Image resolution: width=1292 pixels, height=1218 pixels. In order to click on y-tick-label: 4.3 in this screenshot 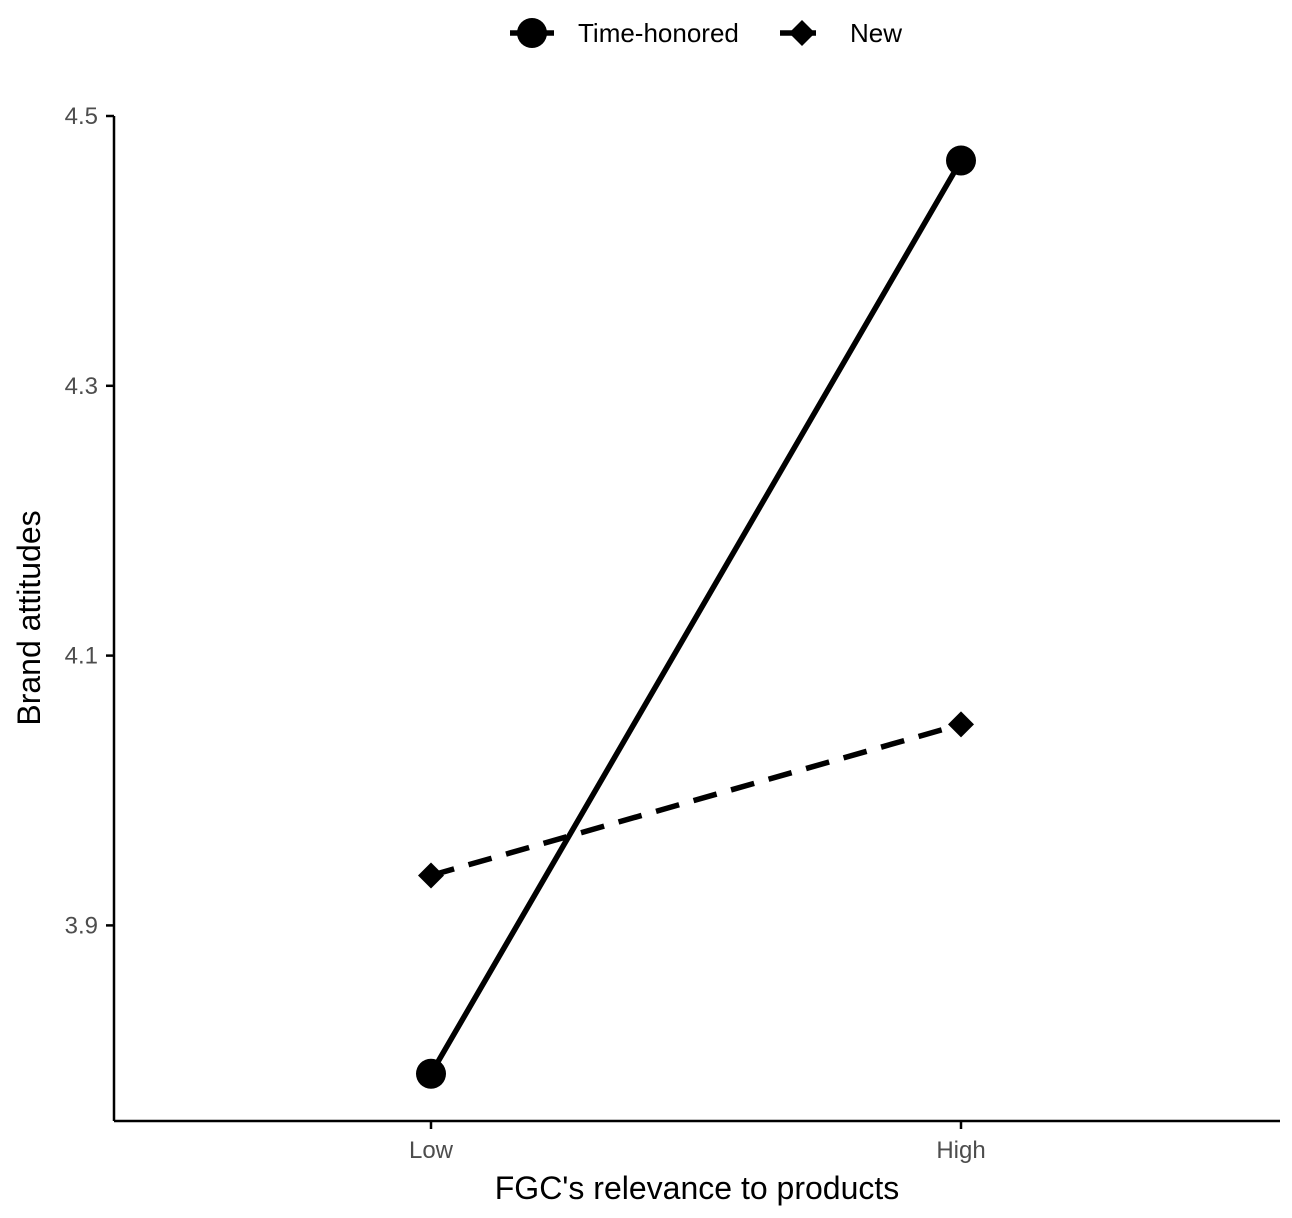, I will do `click(81, 386)`.